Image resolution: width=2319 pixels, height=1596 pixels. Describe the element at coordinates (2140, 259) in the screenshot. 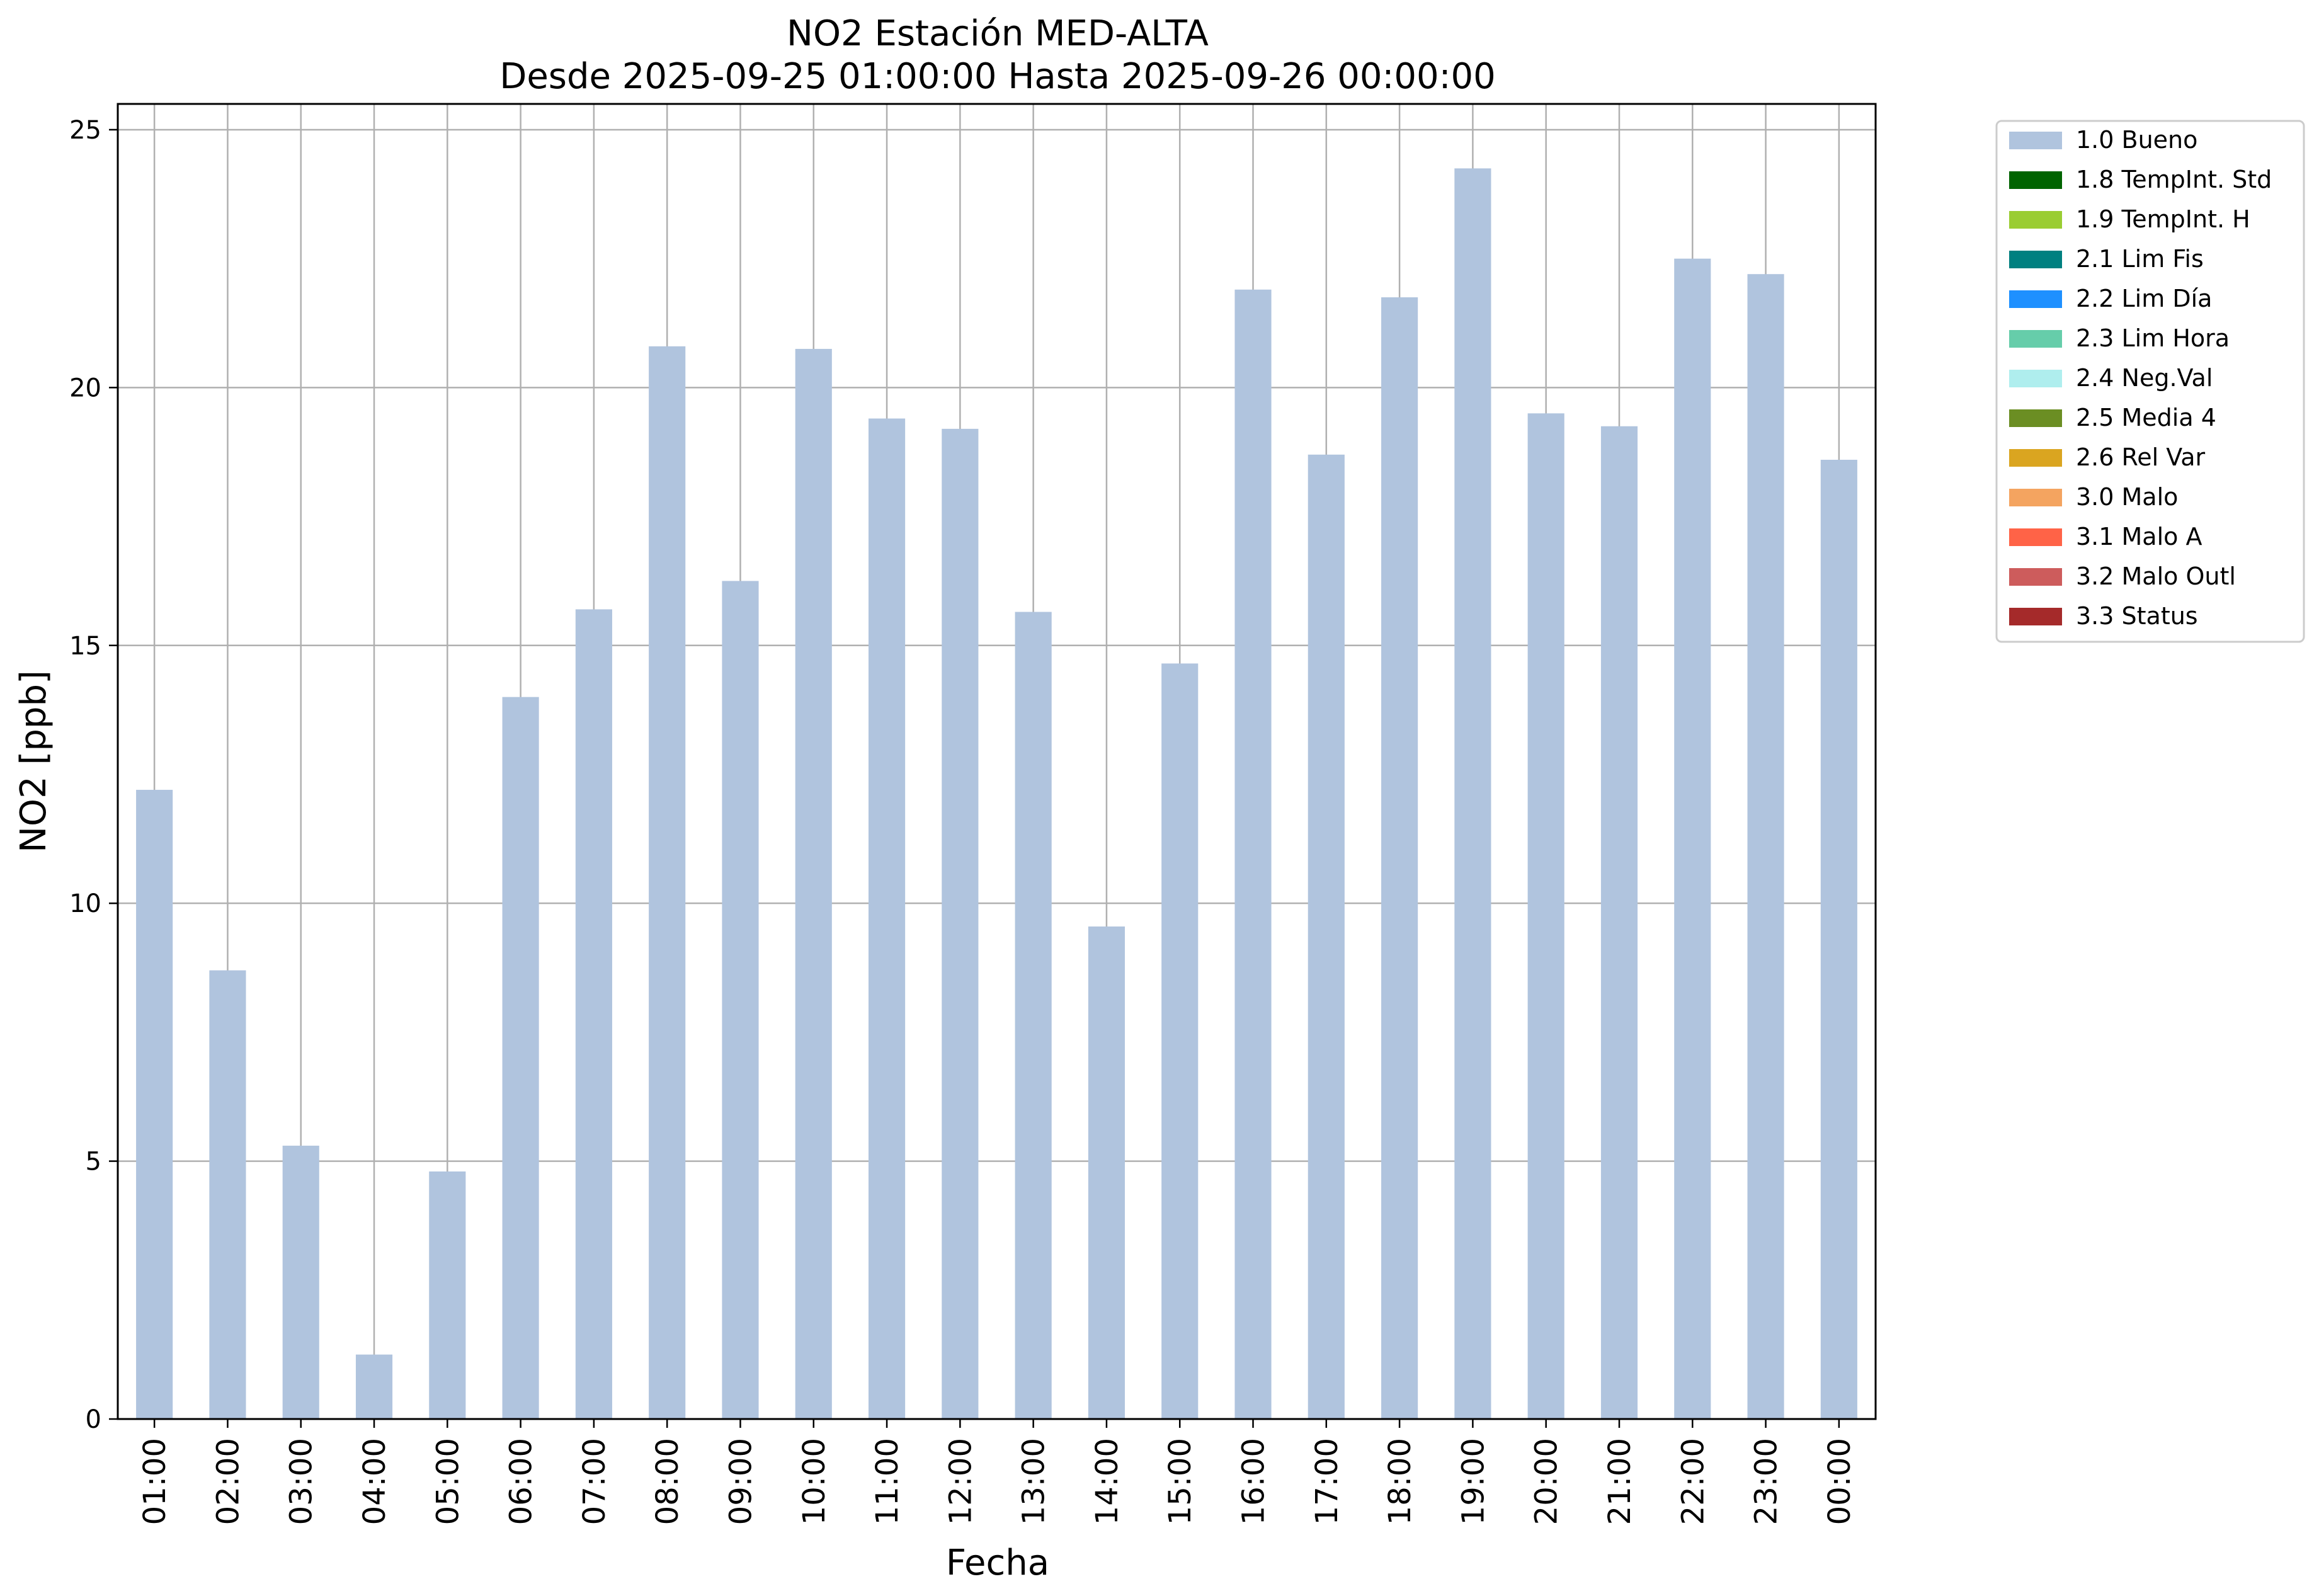

I see `legend-label: 2.1 Lim Fis` at that location.